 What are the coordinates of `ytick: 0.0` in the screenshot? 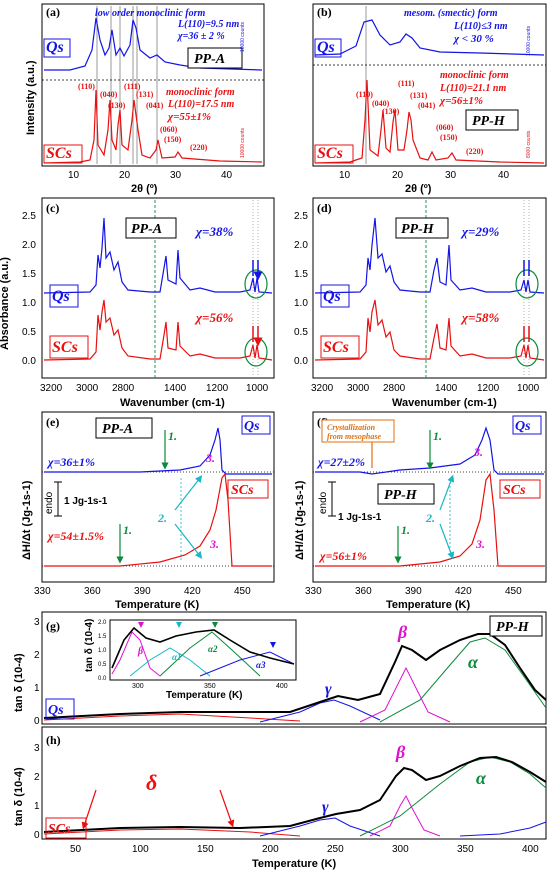 It's located at (301, 361).